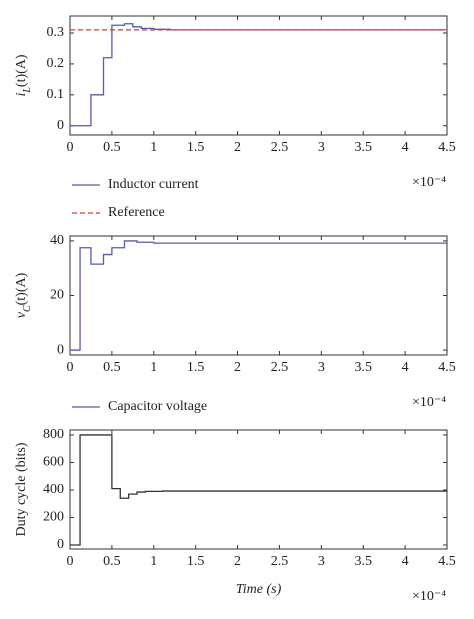 The height and width of the screenshot is (619, 474). I want to click on y-label-base: i, so click(21, 95).